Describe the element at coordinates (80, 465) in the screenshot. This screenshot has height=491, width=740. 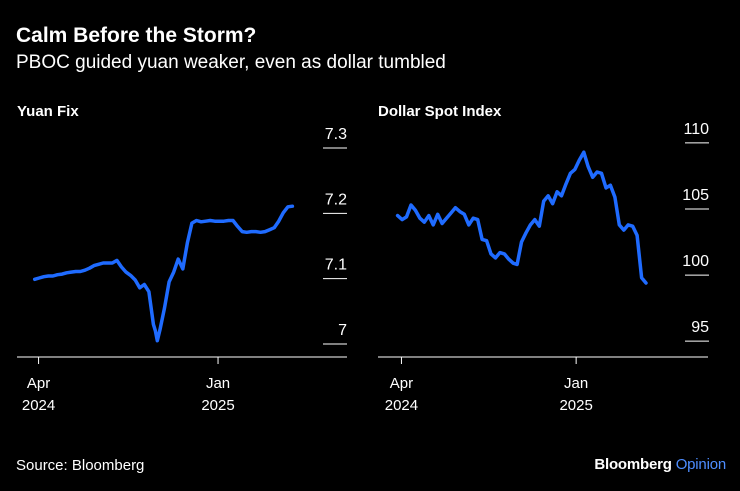
I see `source-note: Source: Bloomberg` at that location.